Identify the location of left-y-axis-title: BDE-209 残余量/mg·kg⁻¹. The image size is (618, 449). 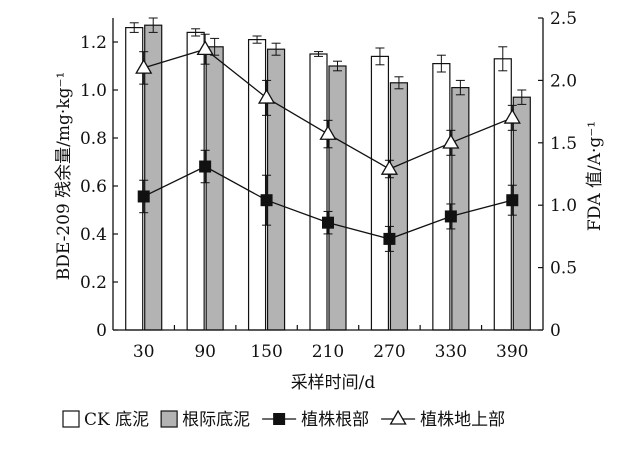
(64, 176).